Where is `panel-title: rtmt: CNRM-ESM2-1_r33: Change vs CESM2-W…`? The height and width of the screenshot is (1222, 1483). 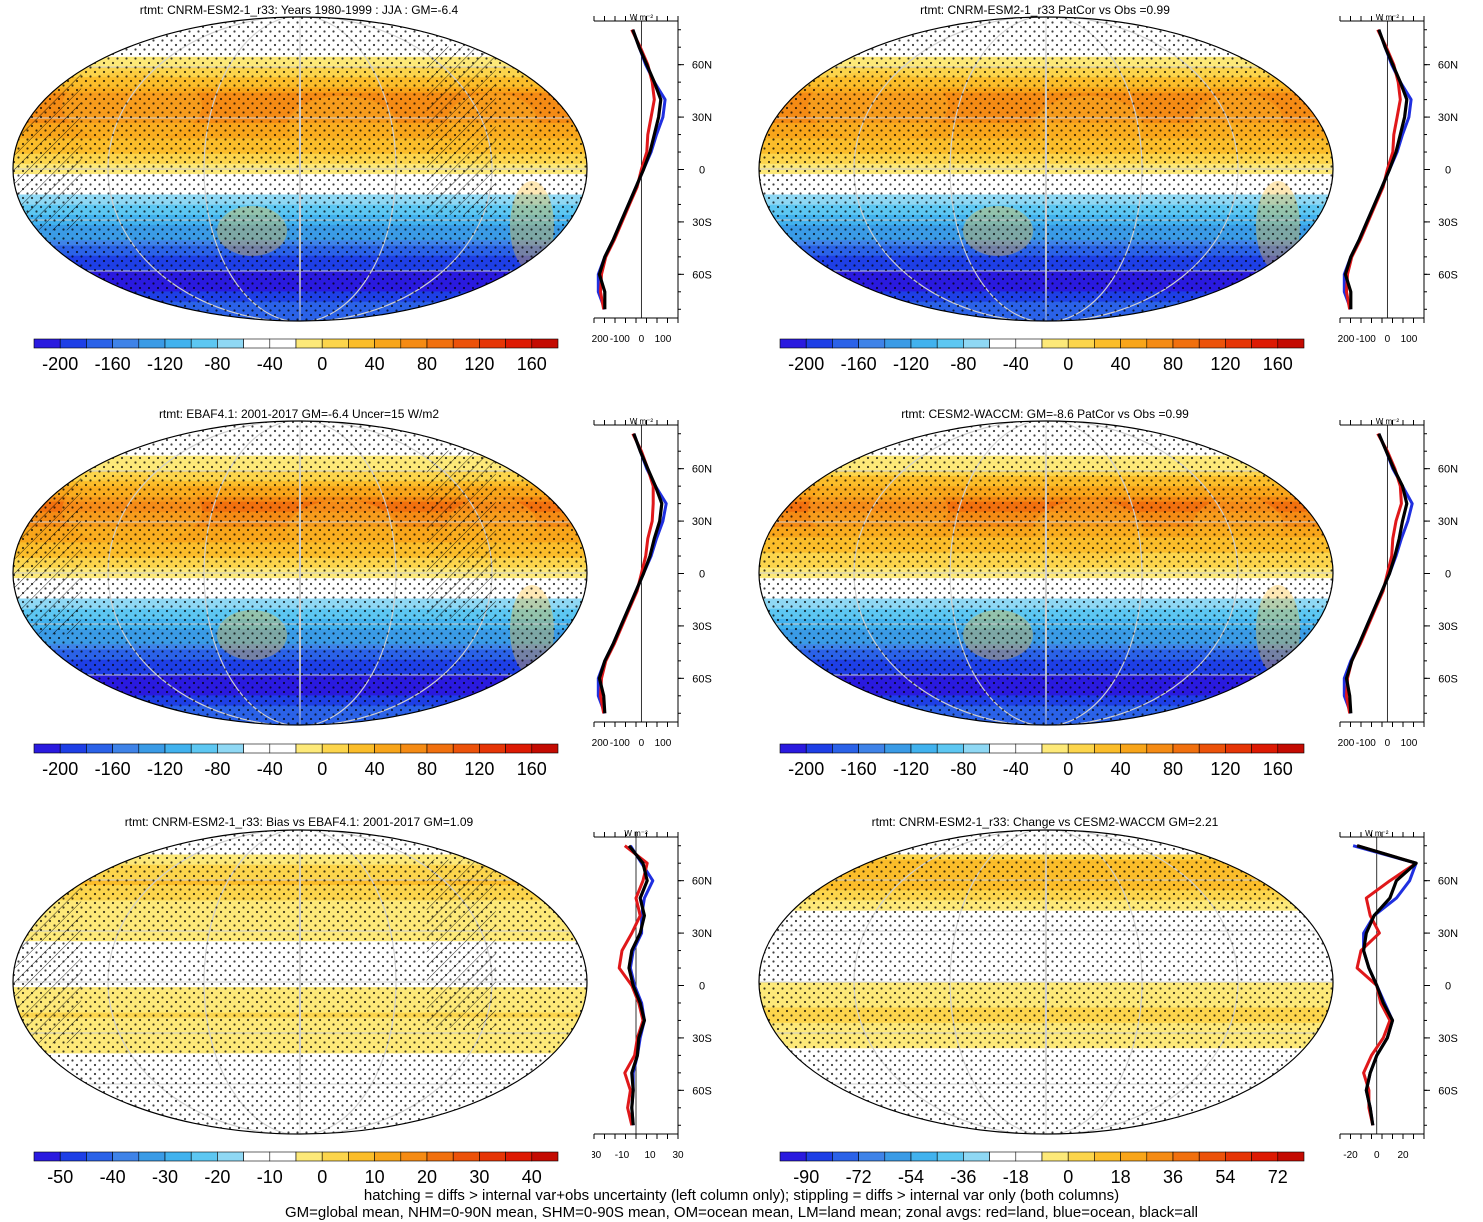
panel-title: rtmt: CNRM-ESM2-1_r33: Change vs CESM2-W… is located at coordinates (1045, 822).